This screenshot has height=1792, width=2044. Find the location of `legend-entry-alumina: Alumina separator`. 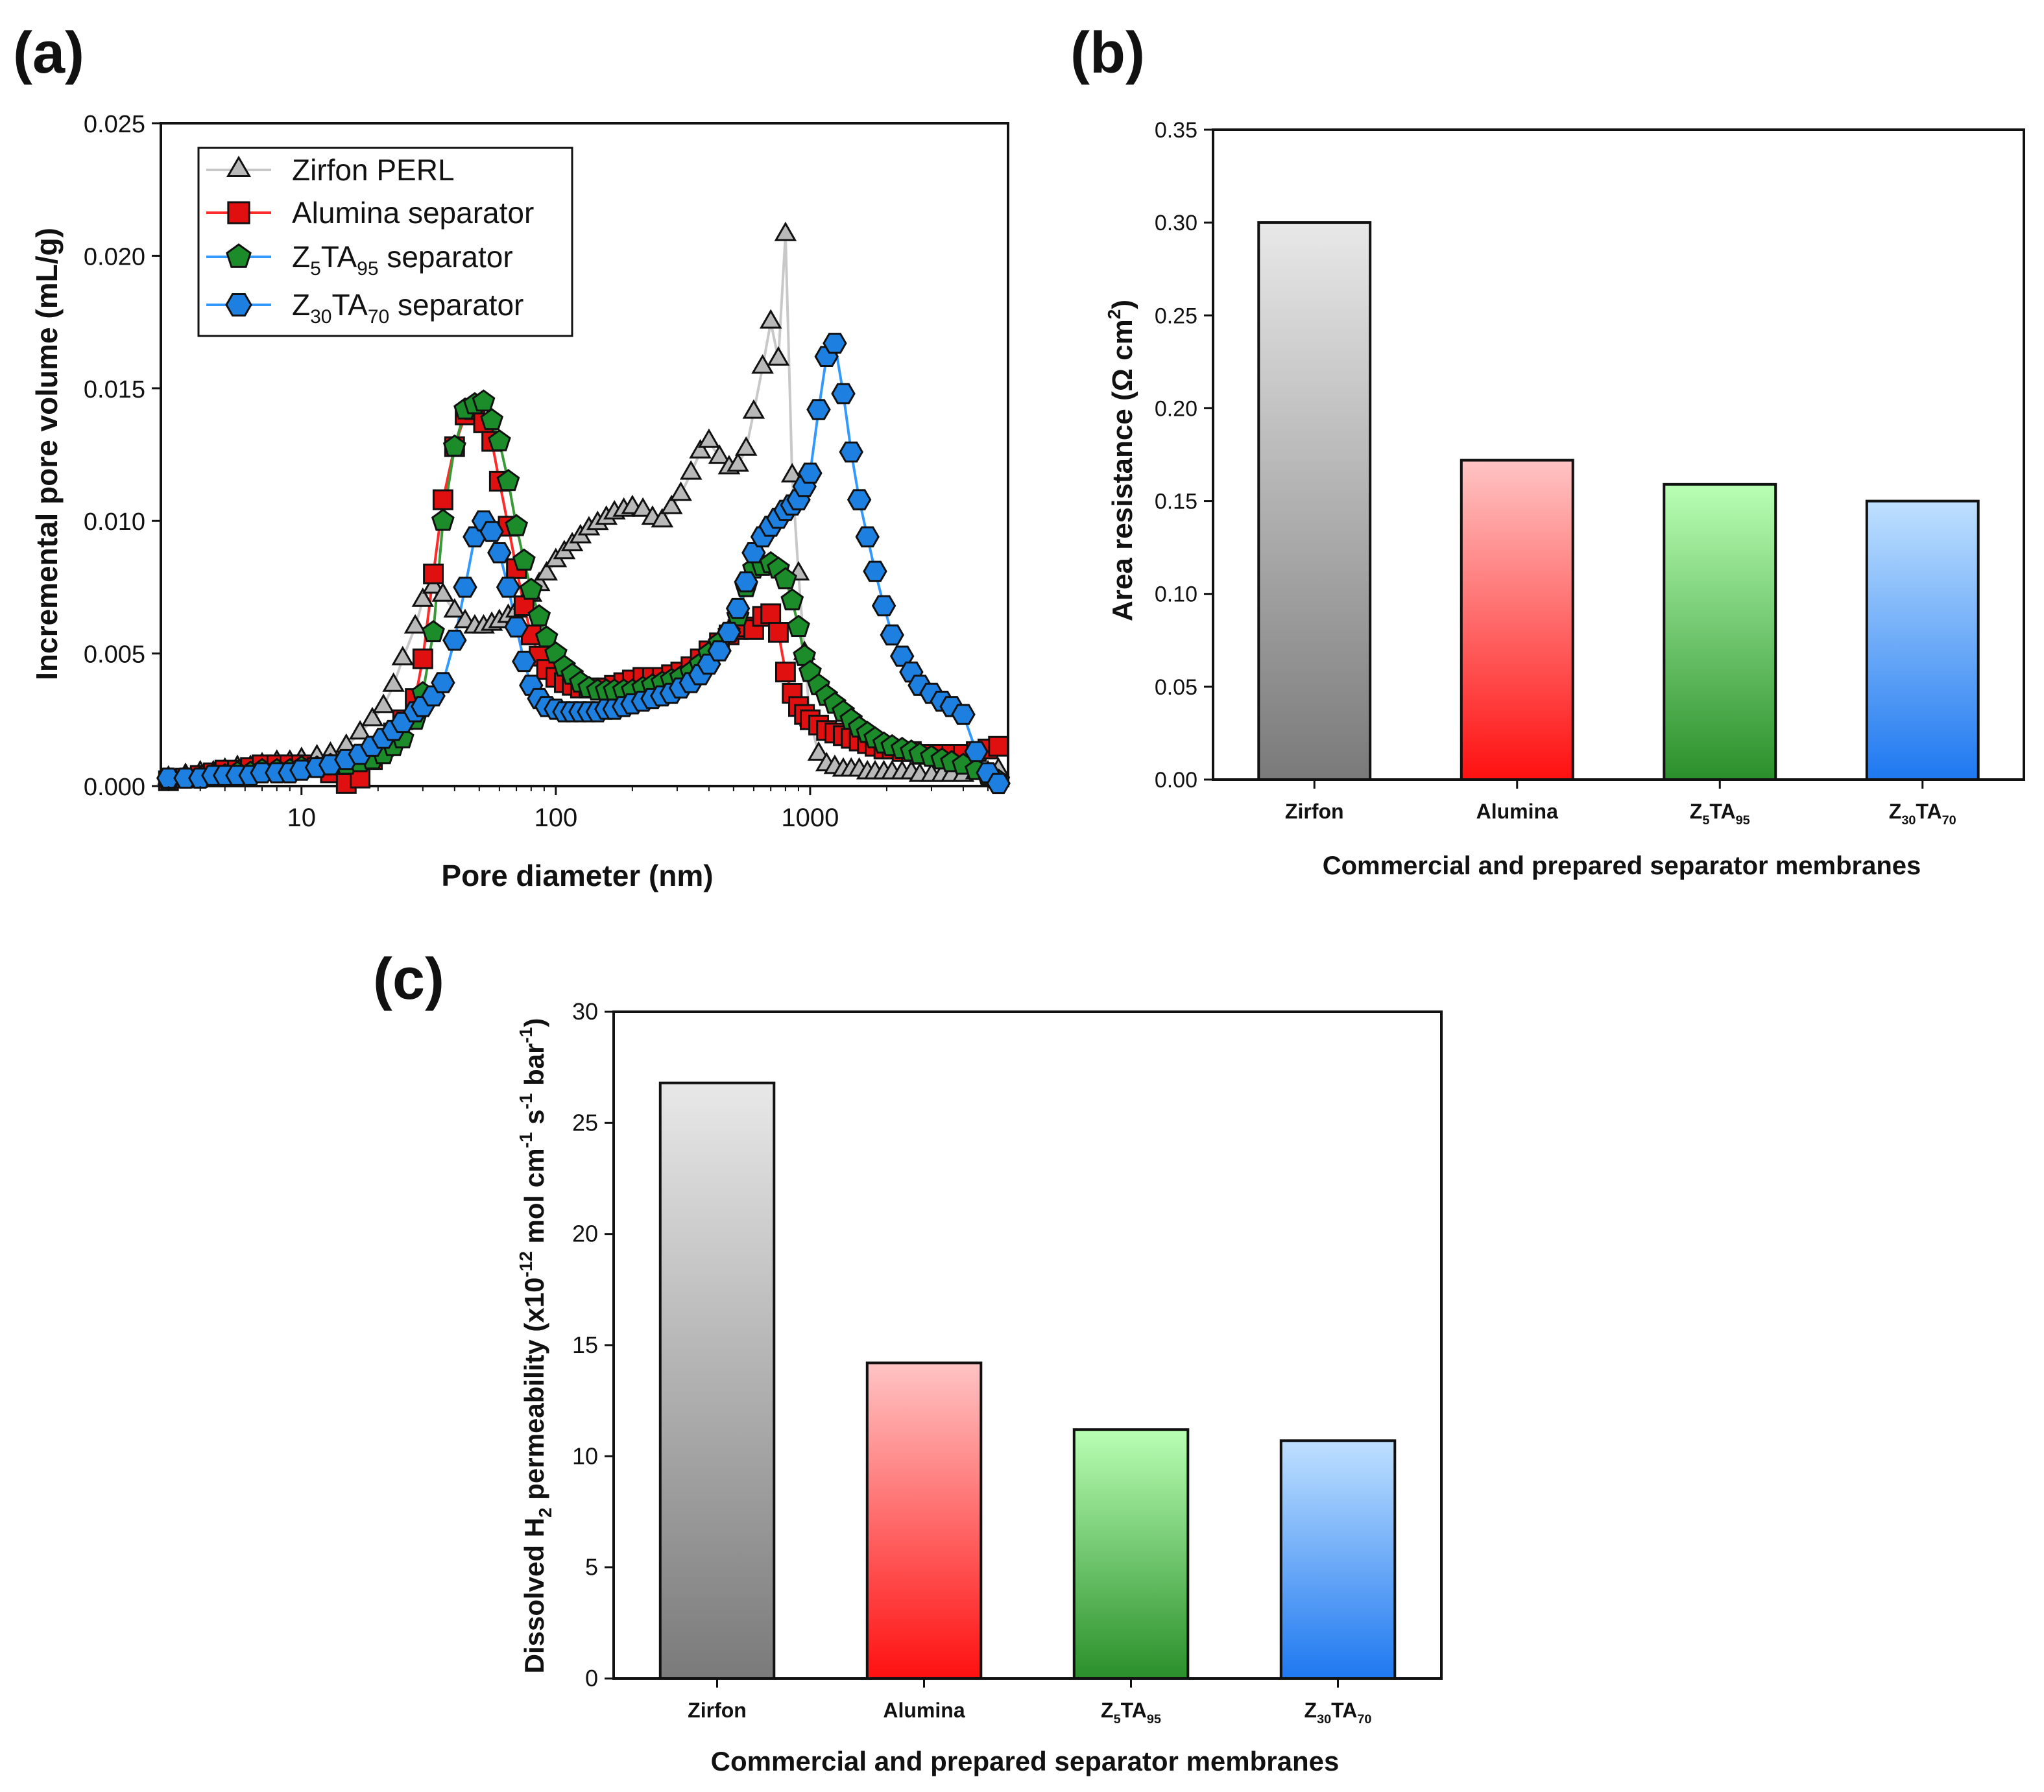

legend-entry-alumina: Alumina separator is located at coordinates (370, 213).